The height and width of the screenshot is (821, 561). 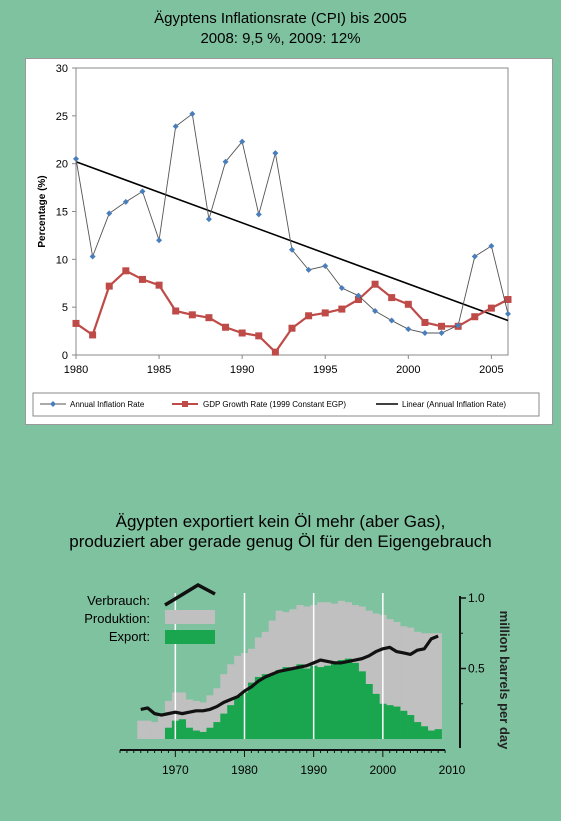 What do you see at coordinates (62, 69) in the screenshot?
I see `y-tick-label: 30` at bounding box center [62, 69].